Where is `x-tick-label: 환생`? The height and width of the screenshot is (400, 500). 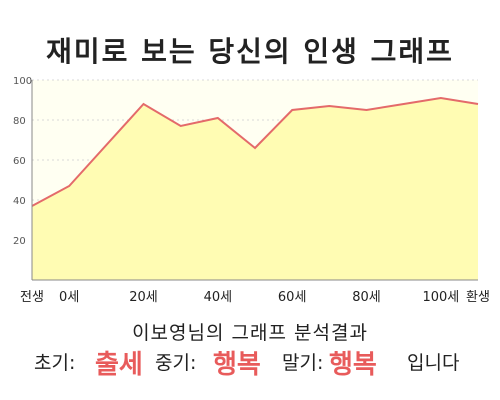 x-tick-label: 환생 is located at coordinates (478, 297).